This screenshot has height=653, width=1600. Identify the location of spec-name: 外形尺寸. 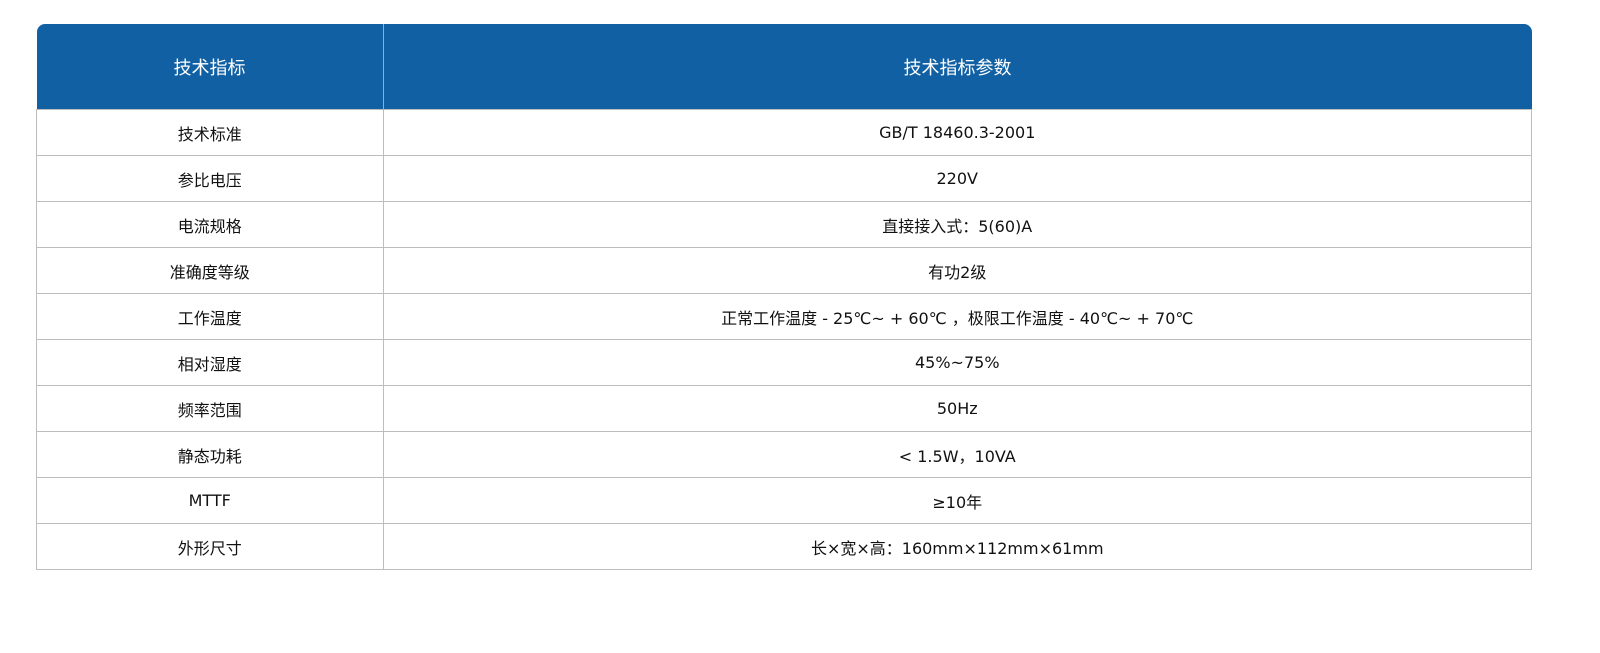
(210, 546).